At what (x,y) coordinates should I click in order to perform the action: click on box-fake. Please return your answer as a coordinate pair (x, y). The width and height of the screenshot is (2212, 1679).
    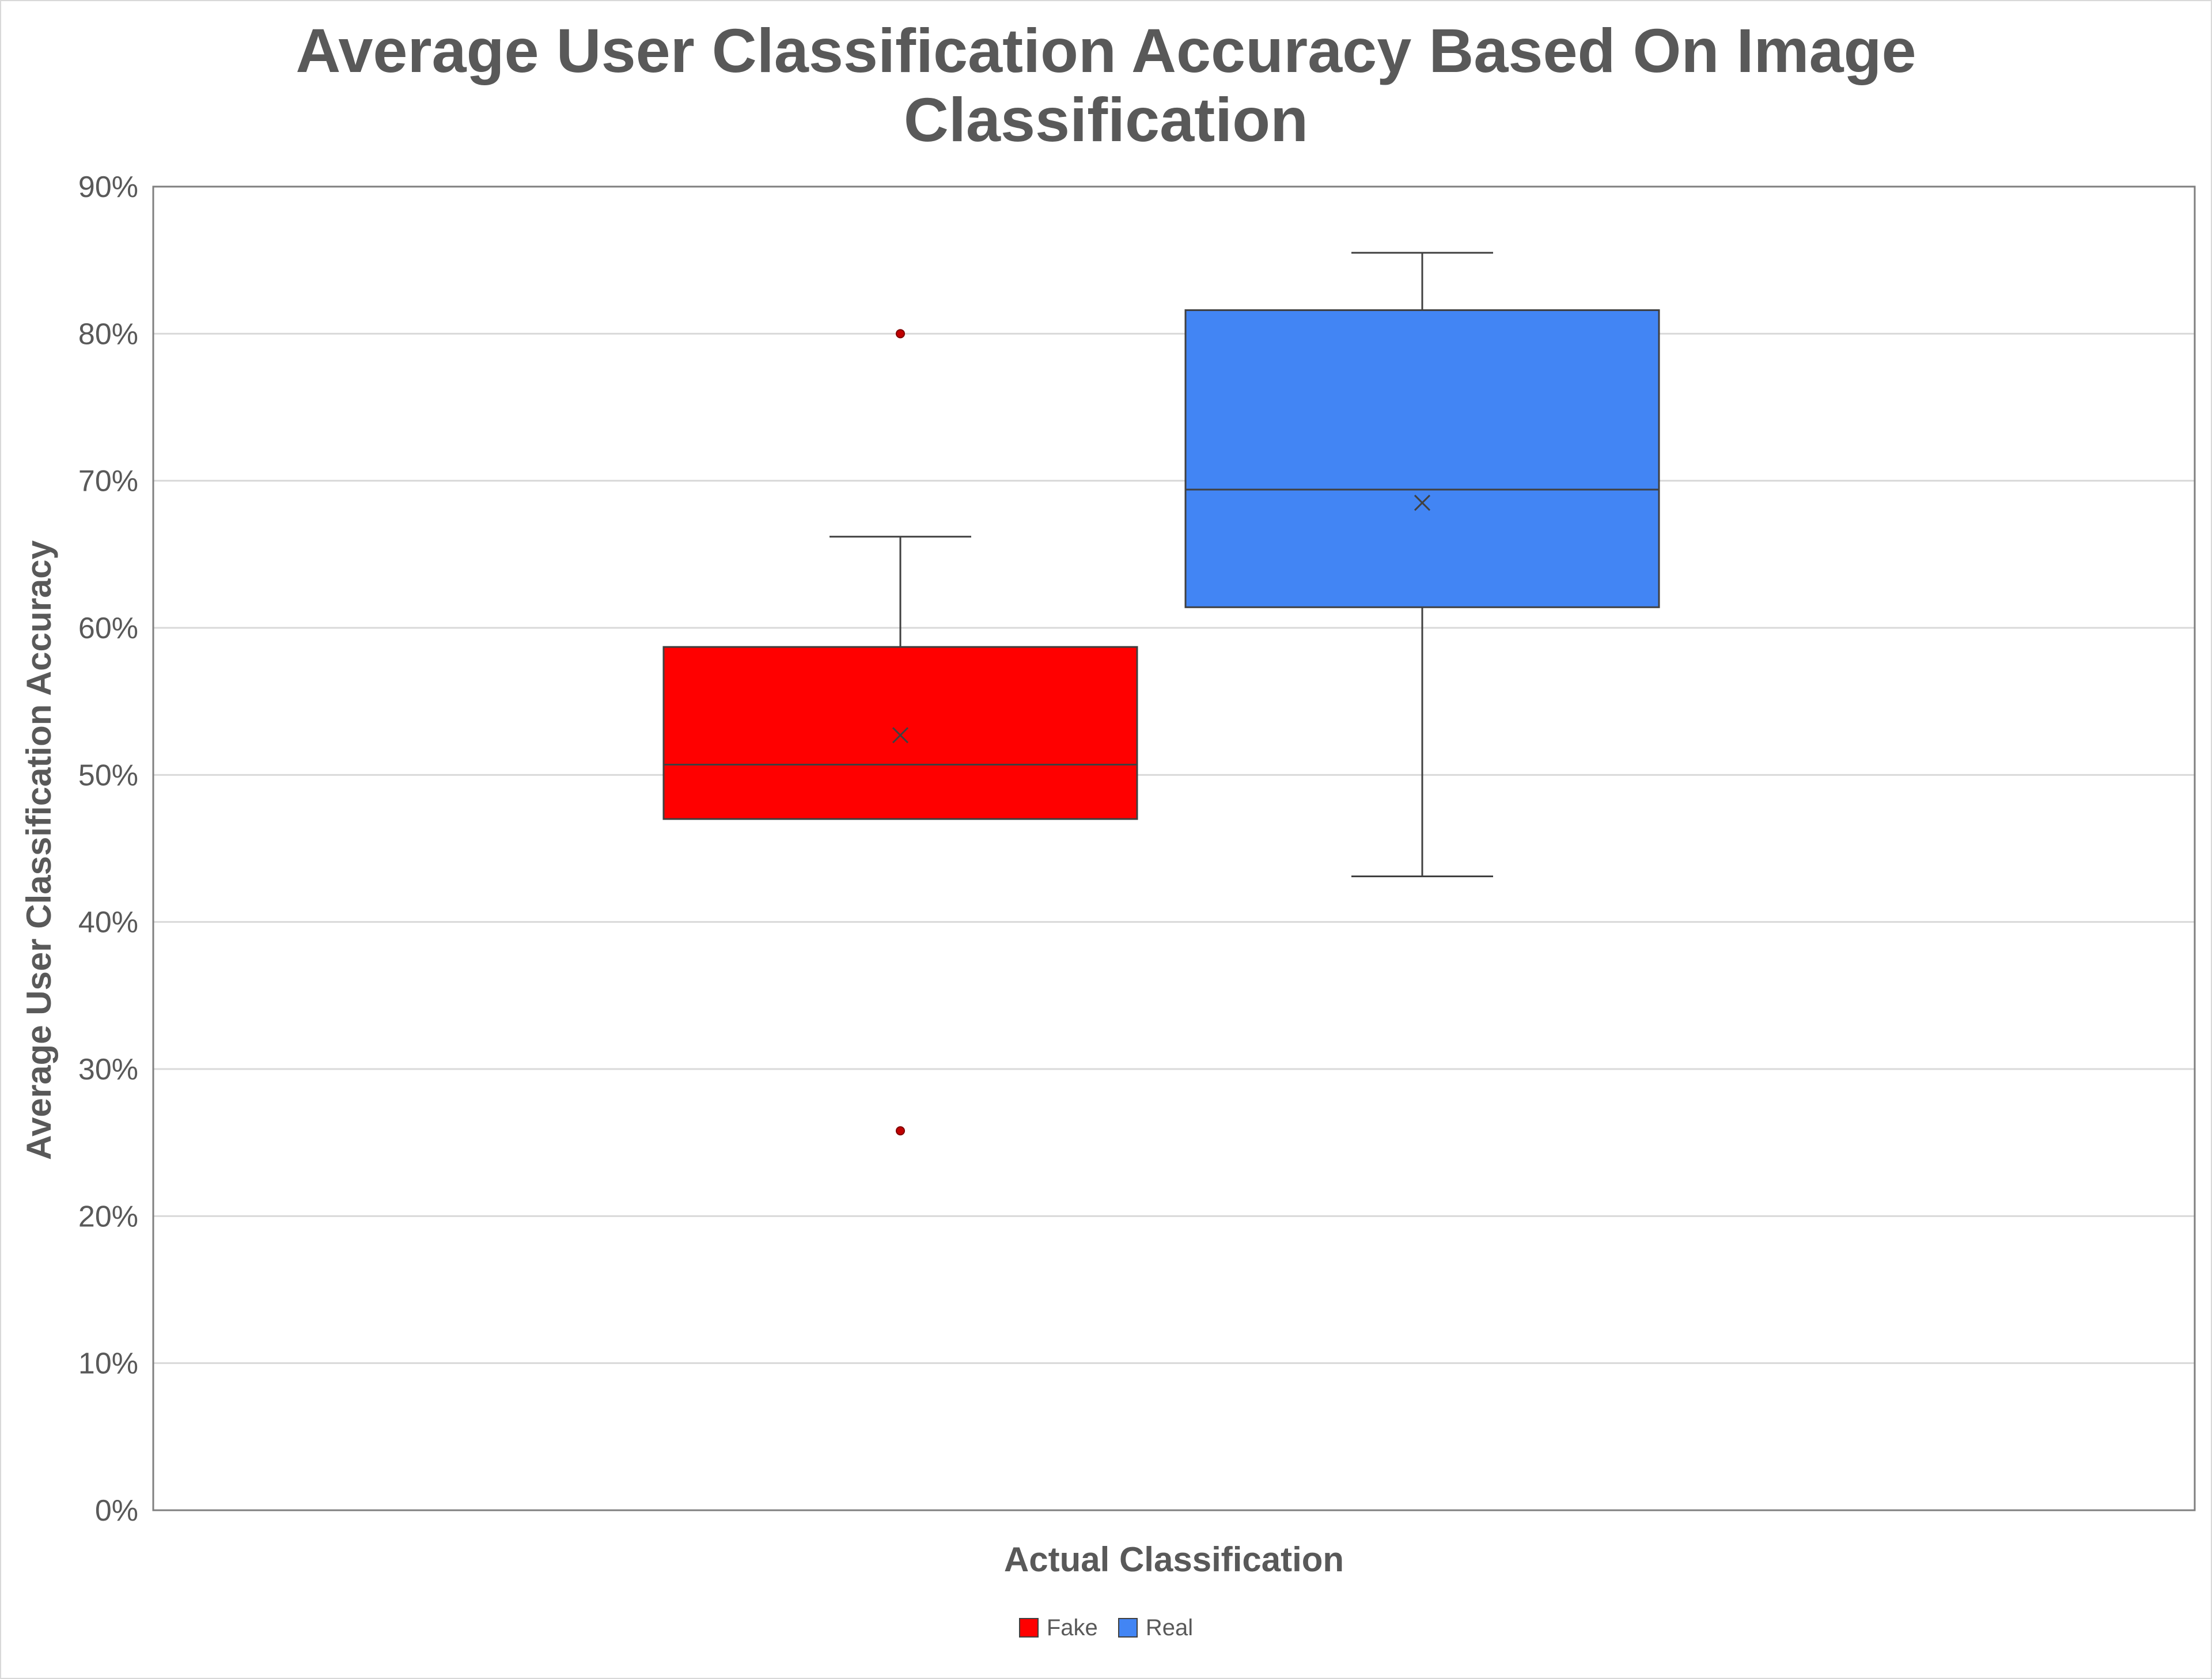
    Looking at the image, I should click on (900, 733).